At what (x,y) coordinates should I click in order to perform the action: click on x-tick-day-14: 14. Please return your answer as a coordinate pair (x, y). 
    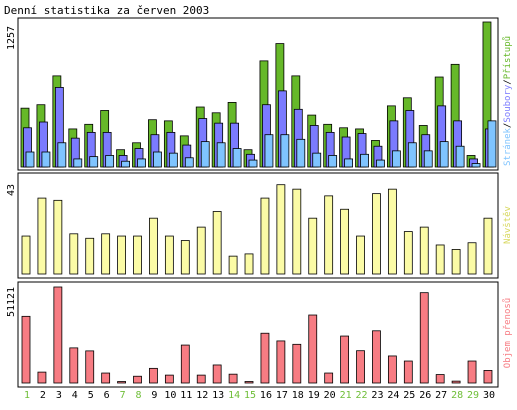
    Looking at the image, I should click on (234, 395).